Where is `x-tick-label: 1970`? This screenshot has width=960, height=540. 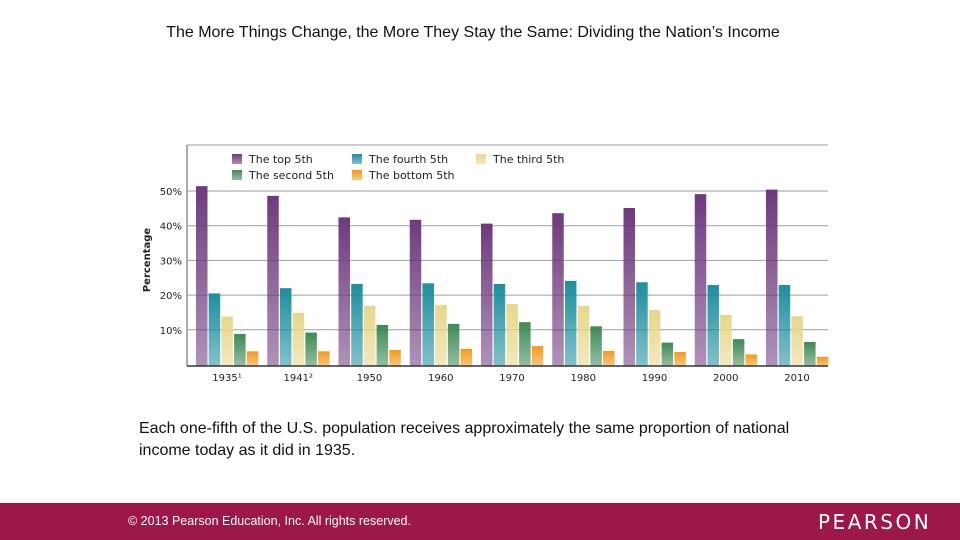
x-tick-label: 1970 is located at coordinates (511, 378).